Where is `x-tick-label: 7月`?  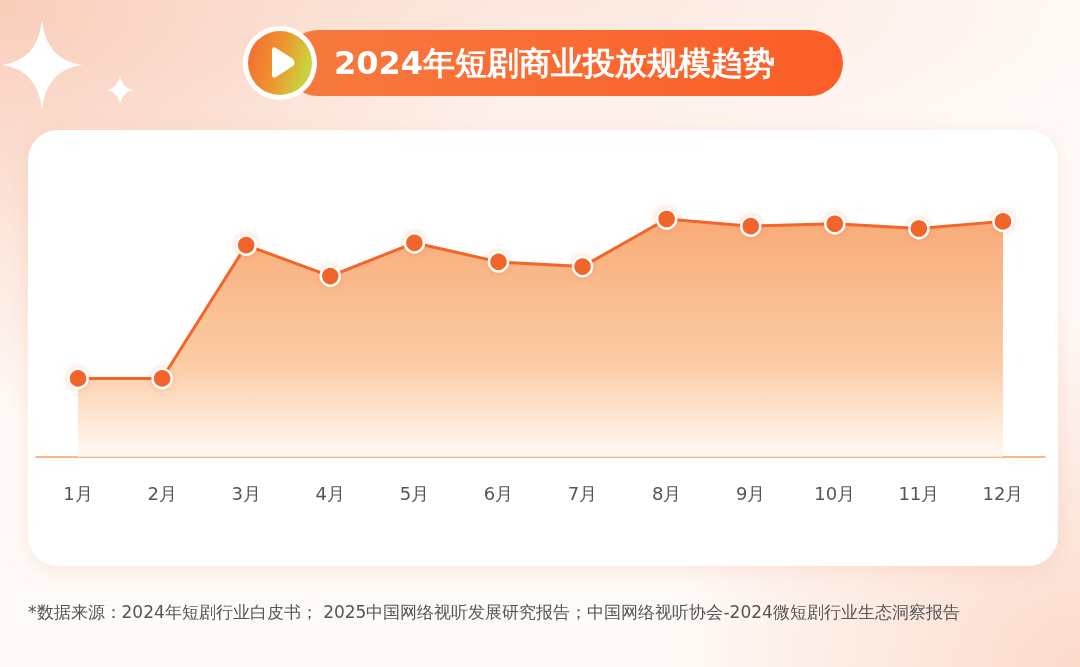 x-tick-label: 7月 is located at coordinates (582, 493).